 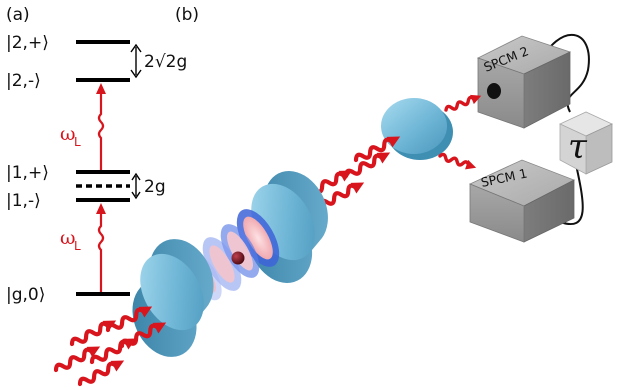 I want to click on pulse-to-spcm1, so click(x=458, y=162).